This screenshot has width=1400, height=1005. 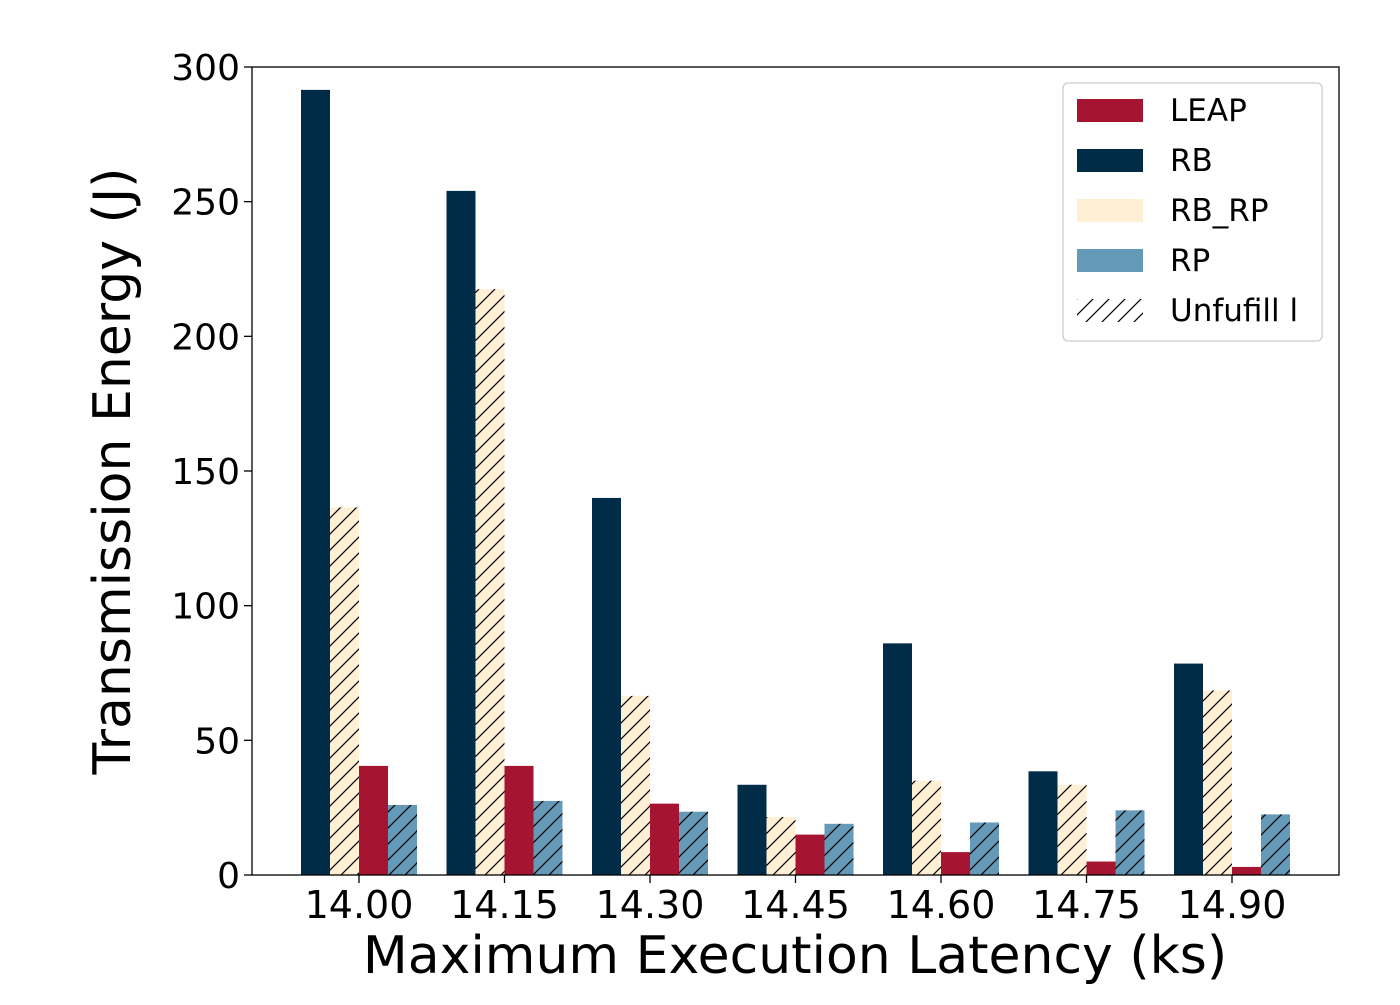 What do you see at coordinates (228, 876) in the screenshot?
I see `y-tick-label-0: 0` at bounding box center [228, 876].